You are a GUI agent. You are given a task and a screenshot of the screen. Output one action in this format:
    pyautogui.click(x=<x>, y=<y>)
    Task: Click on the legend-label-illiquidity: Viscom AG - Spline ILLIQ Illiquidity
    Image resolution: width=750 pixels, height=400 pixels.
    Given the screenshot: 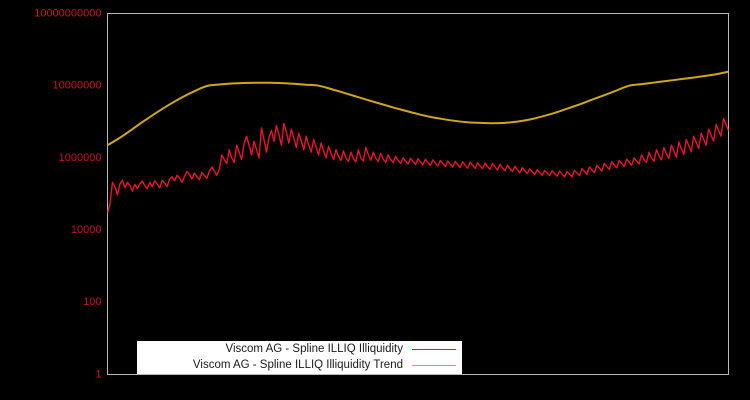 What is the action you would take?
    pyautogui.click(x=314, y=349)
    